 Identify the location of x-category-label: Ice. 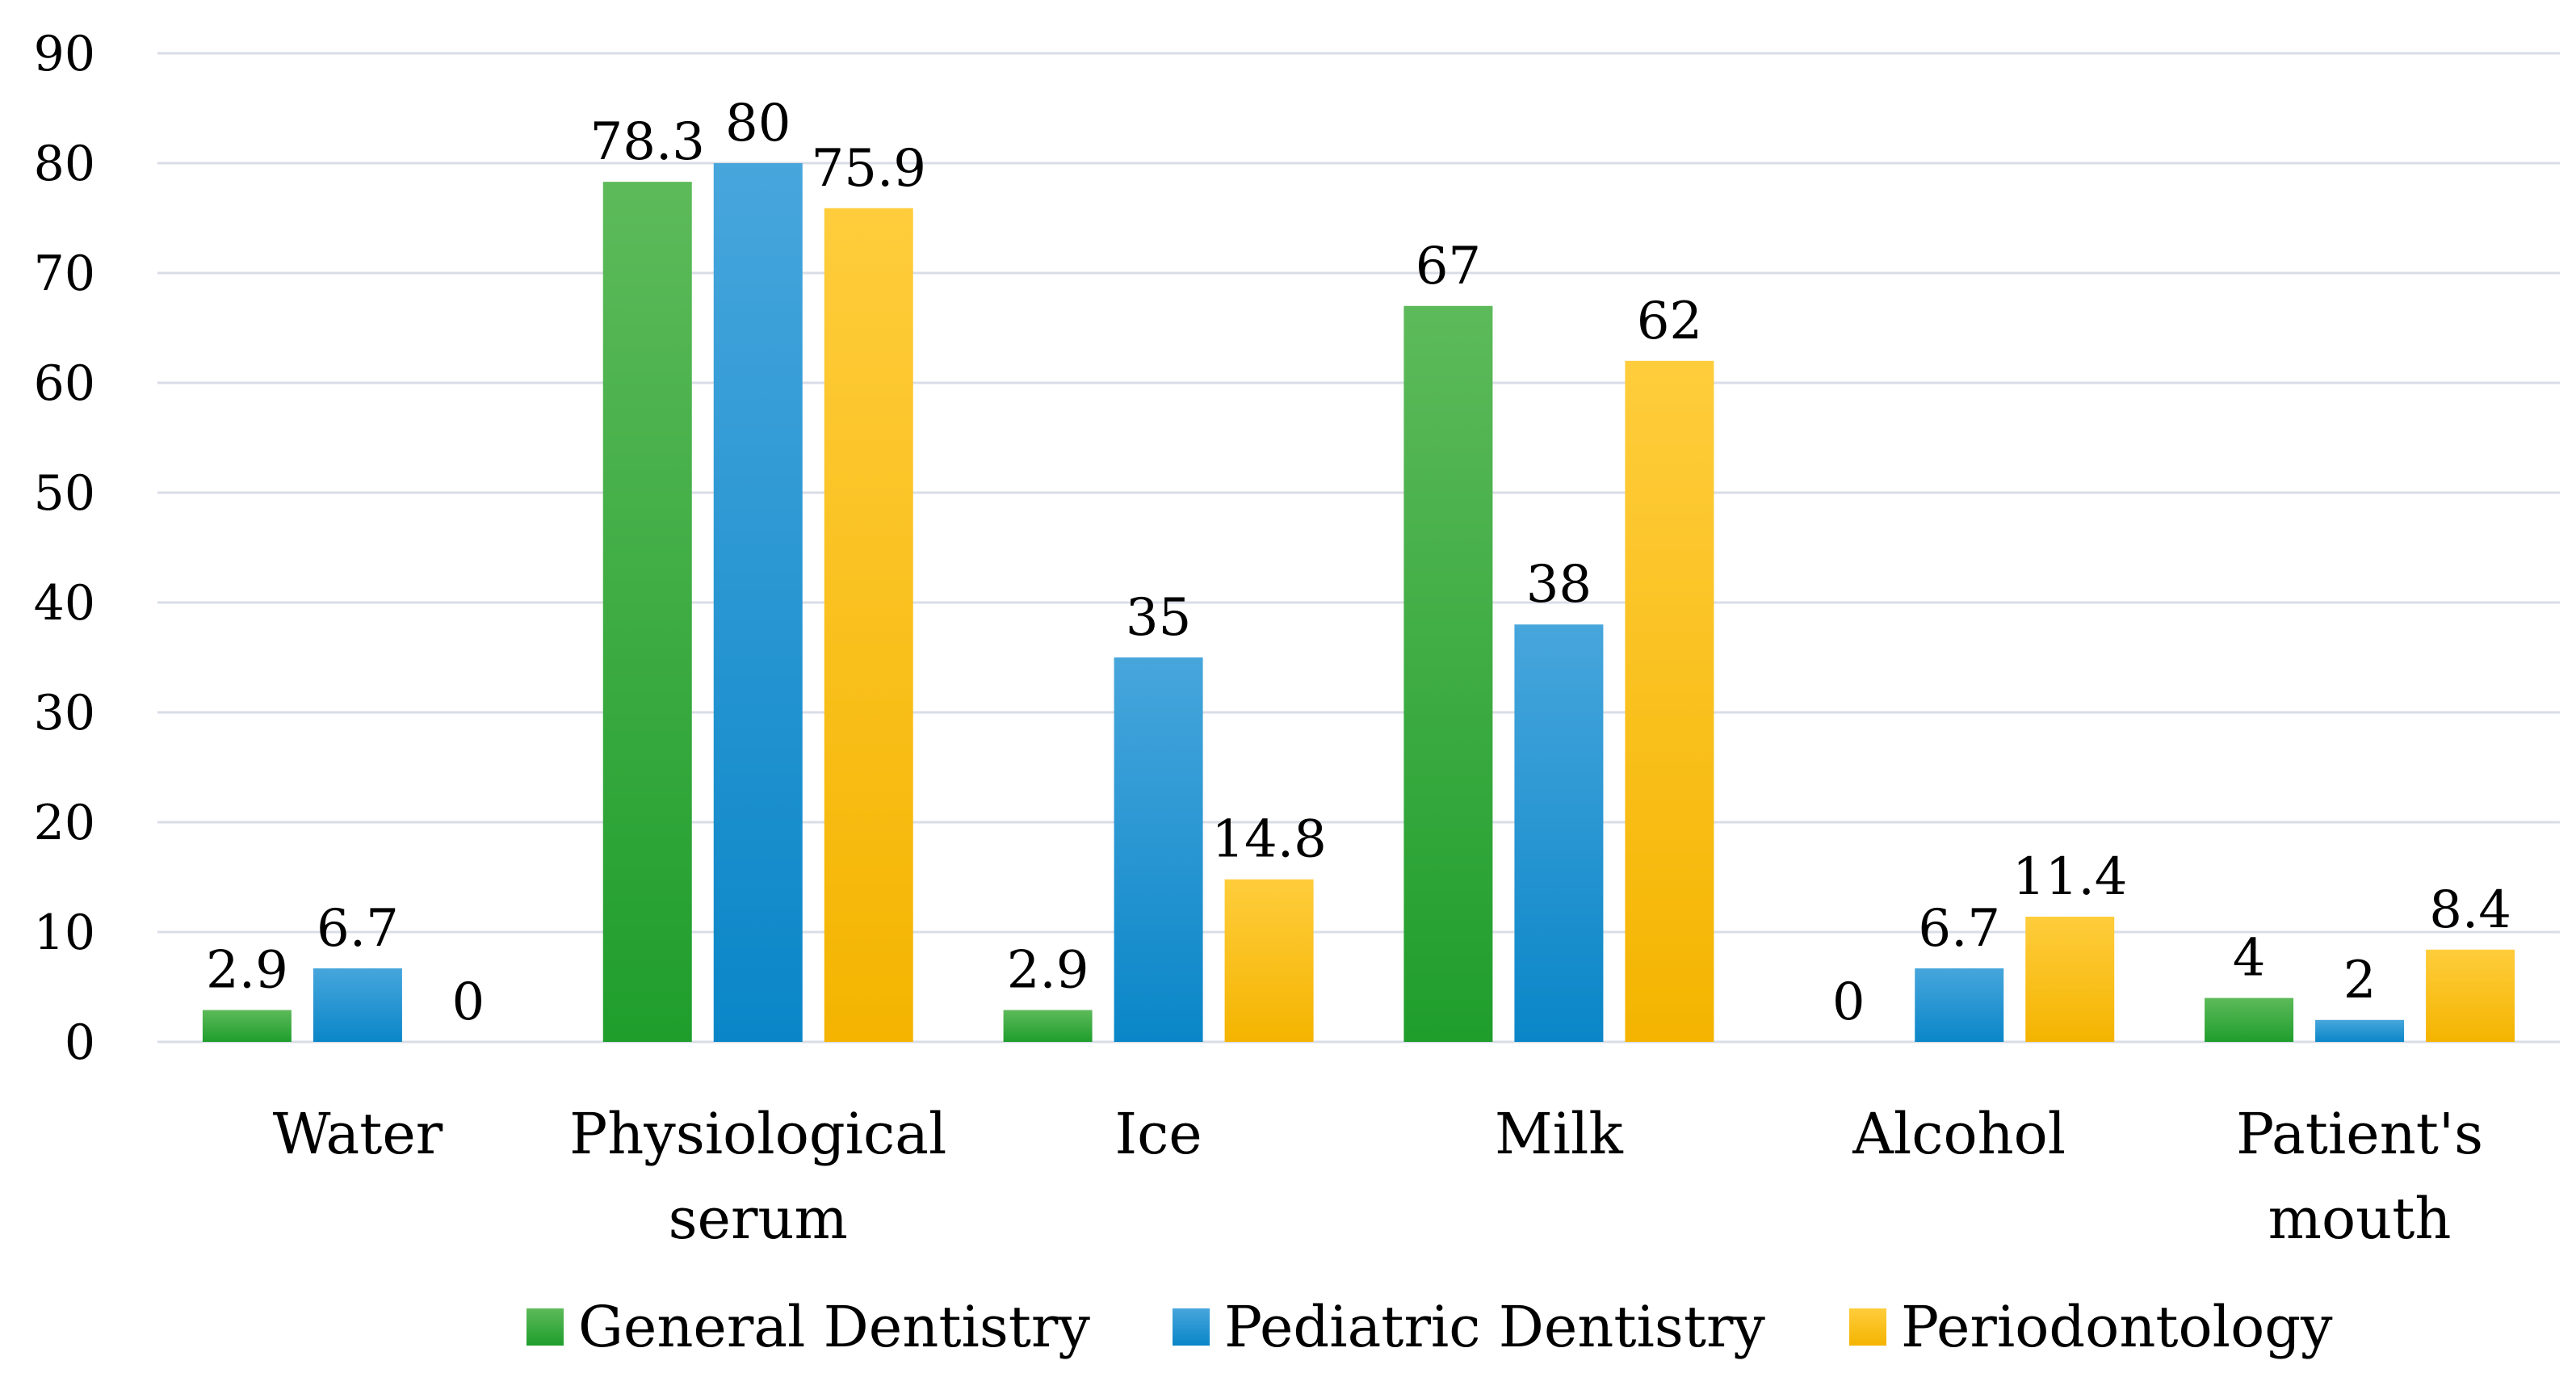
(1158, 1134).